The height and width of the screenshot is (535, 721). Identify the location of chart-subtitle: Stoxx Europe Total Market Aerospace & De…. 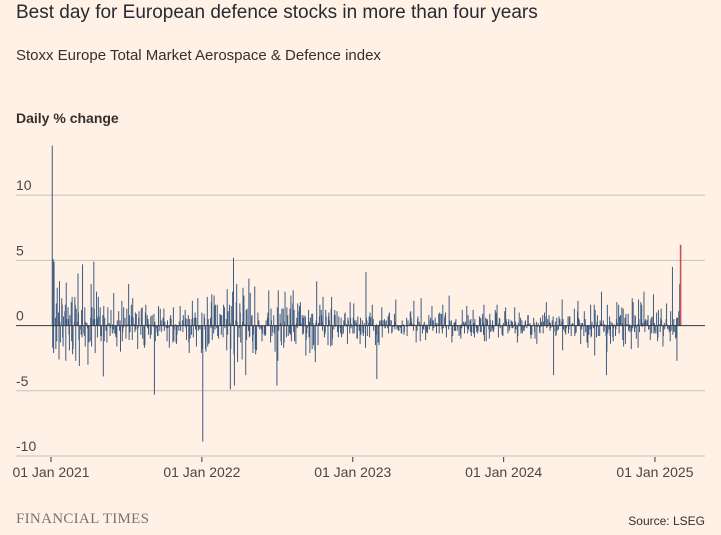
(198, 55).